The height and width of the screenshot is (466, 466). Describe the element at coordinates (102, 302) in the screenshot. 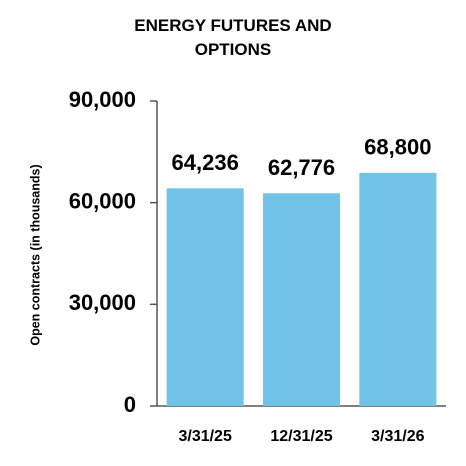

I see `y-tick-label: 30,000` at that location.